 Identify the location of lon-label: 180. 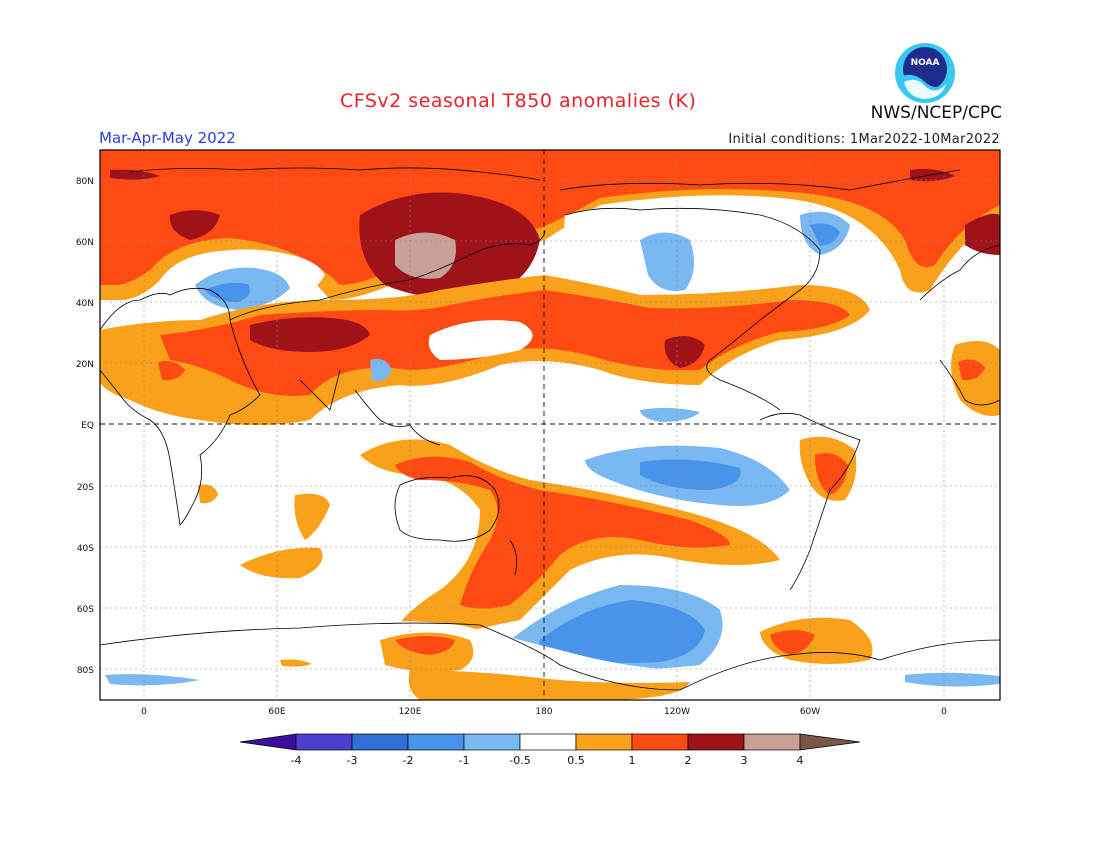
(543, 712).